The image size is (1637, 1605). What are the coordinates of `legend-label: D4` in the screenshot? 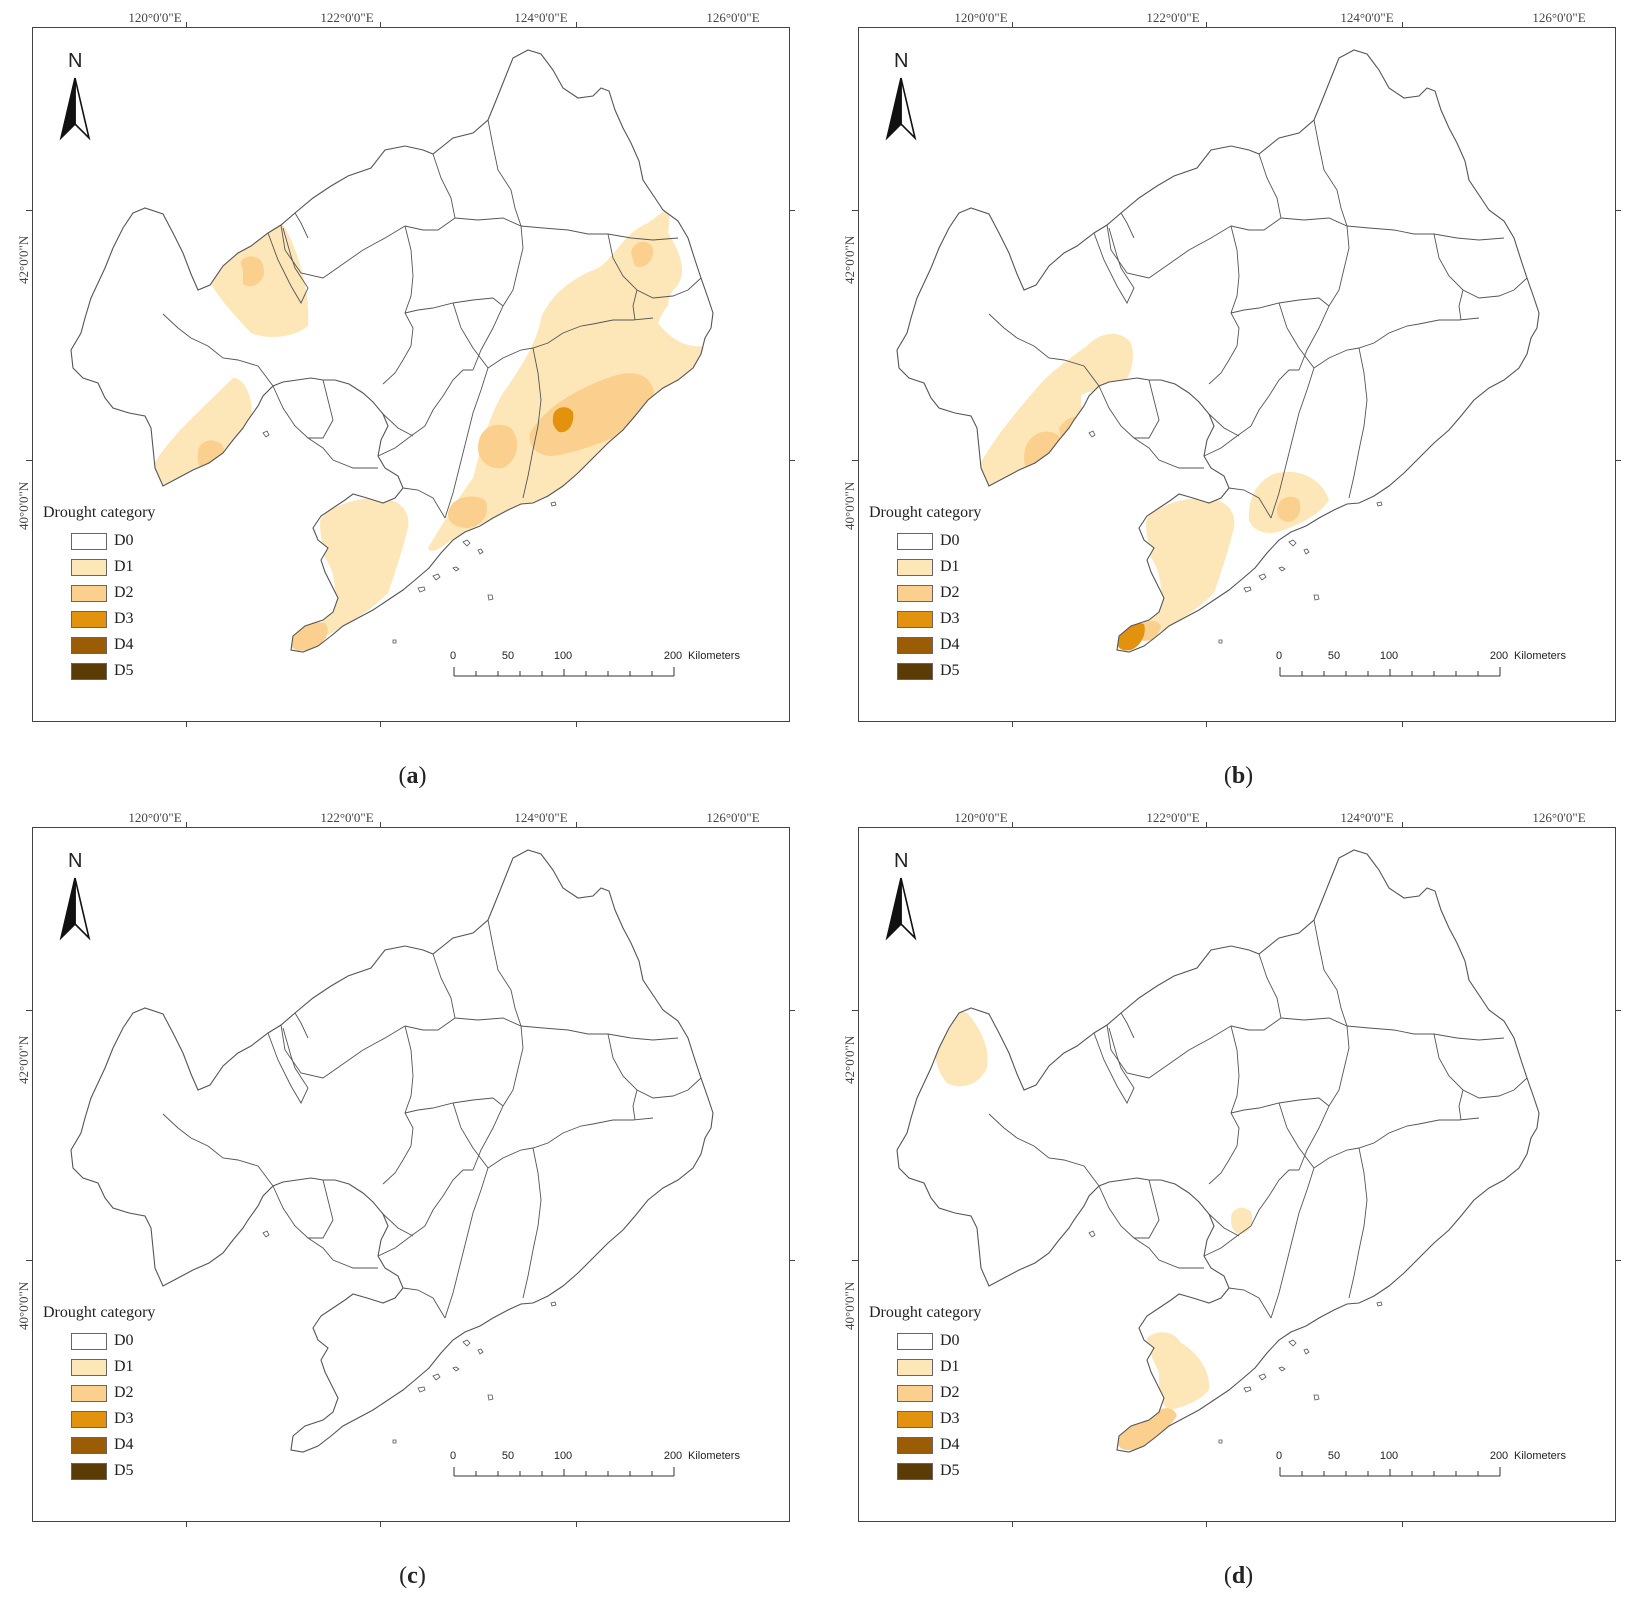 It's located at (950, 1444).